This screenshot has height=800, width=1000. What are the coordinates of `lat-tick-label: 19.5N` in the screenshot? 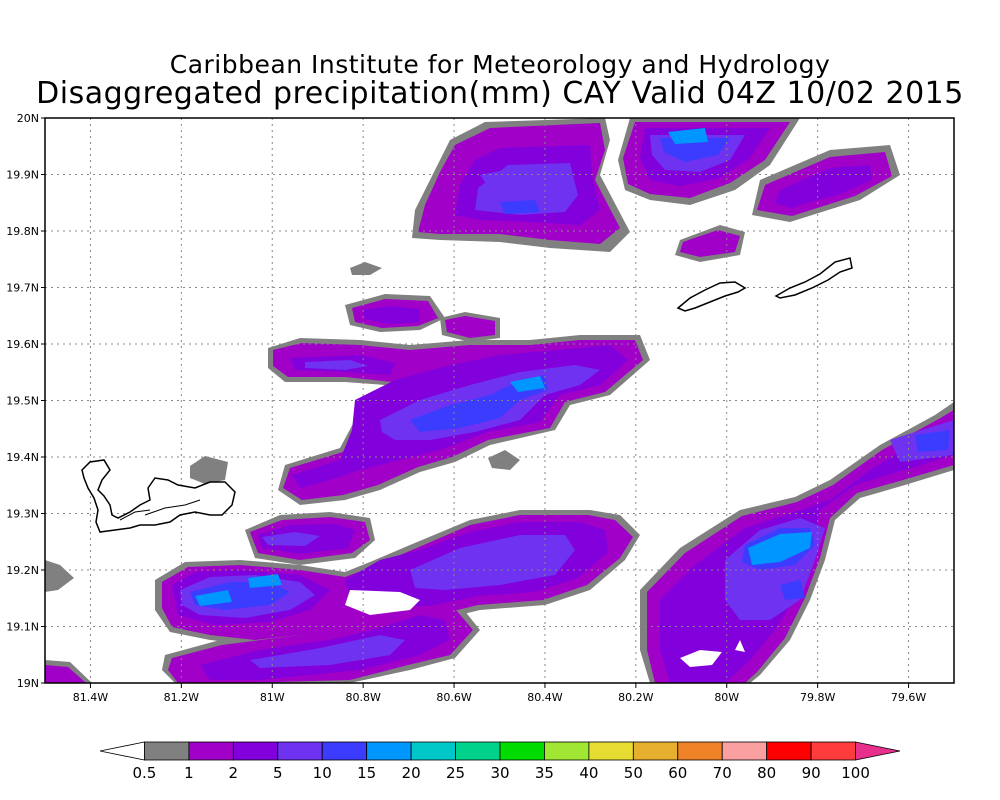 It's located at (22, 401).